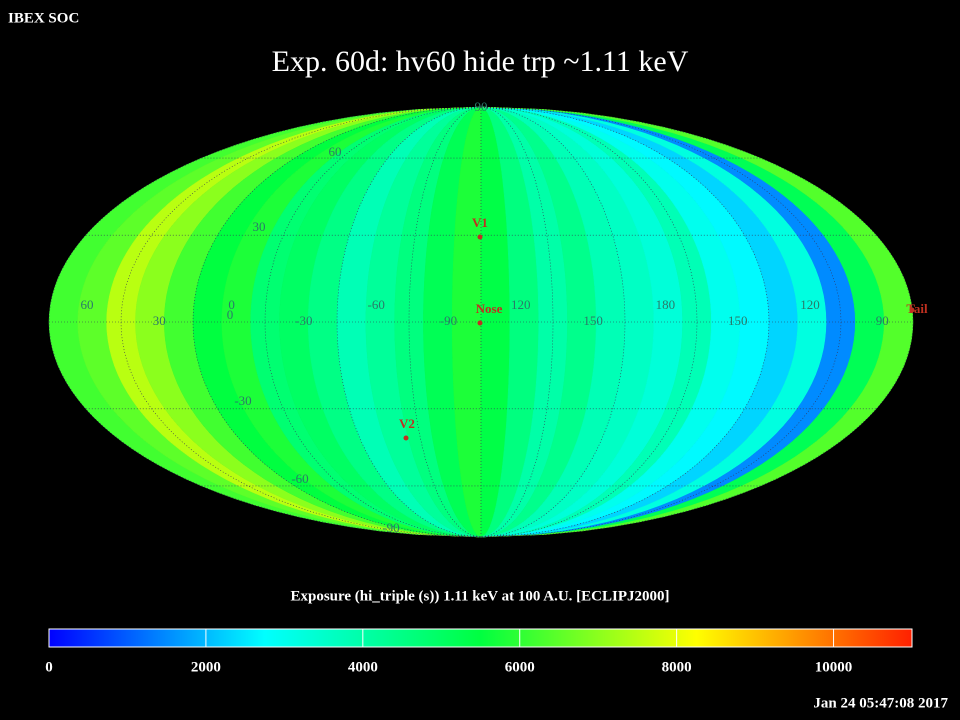  Describe the element at coordinates (407, 423) in the screenshot. I see `marker-label: V2` at that location.